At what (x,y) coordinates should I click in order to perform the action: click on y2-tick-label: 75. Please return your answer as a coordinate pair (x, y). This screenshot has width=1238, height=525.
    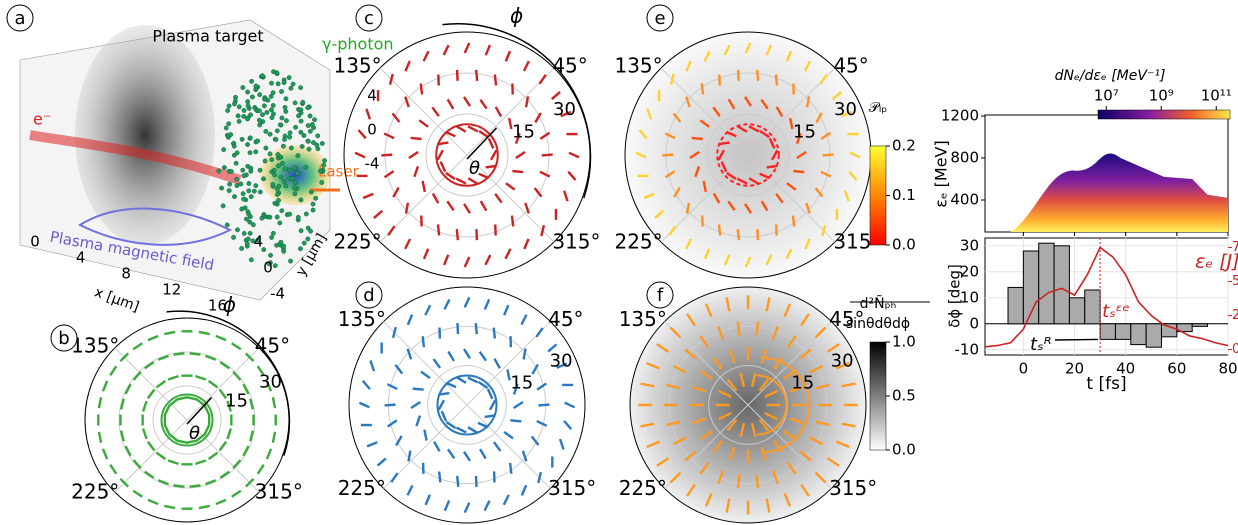
    Looking at the image, I should click on (1235, 247).